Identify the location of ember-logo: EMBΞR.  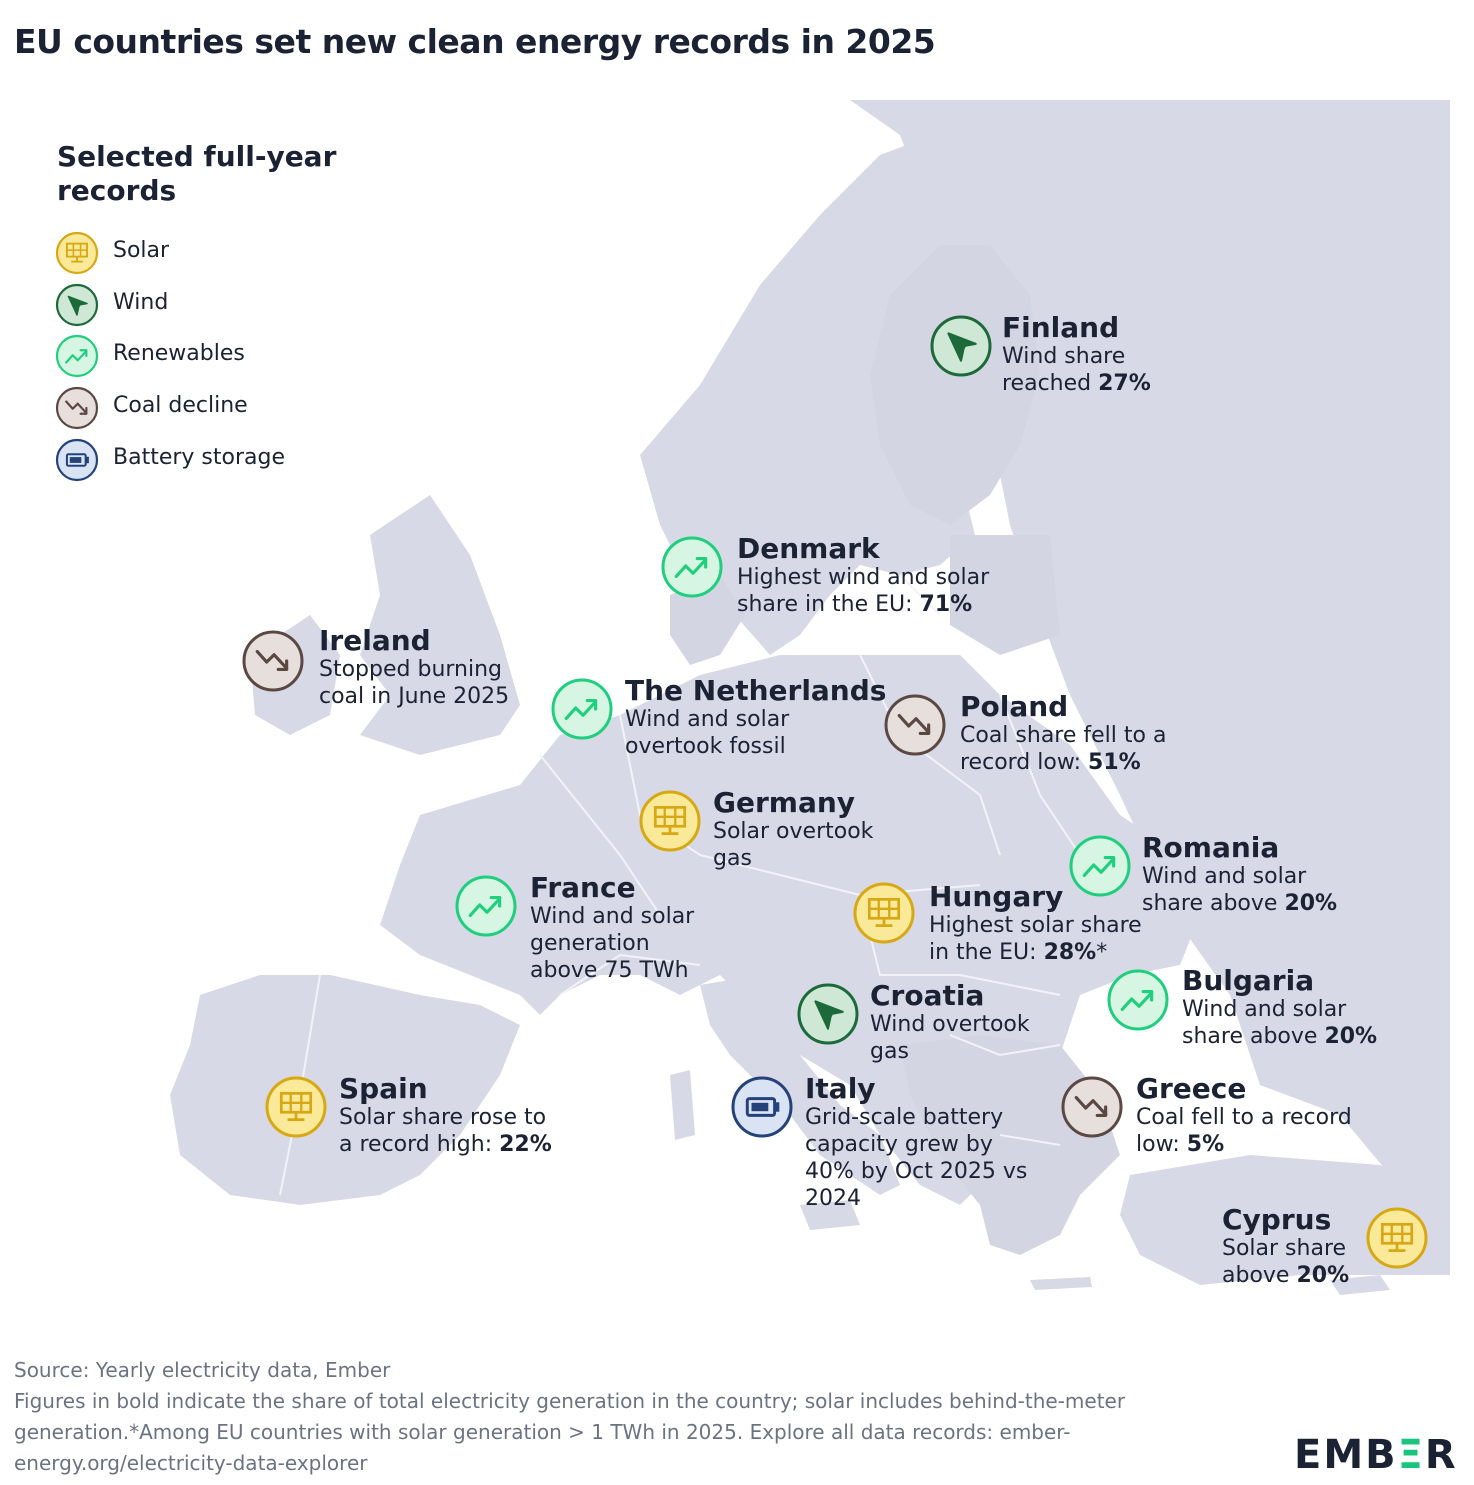
(1376, 1455).